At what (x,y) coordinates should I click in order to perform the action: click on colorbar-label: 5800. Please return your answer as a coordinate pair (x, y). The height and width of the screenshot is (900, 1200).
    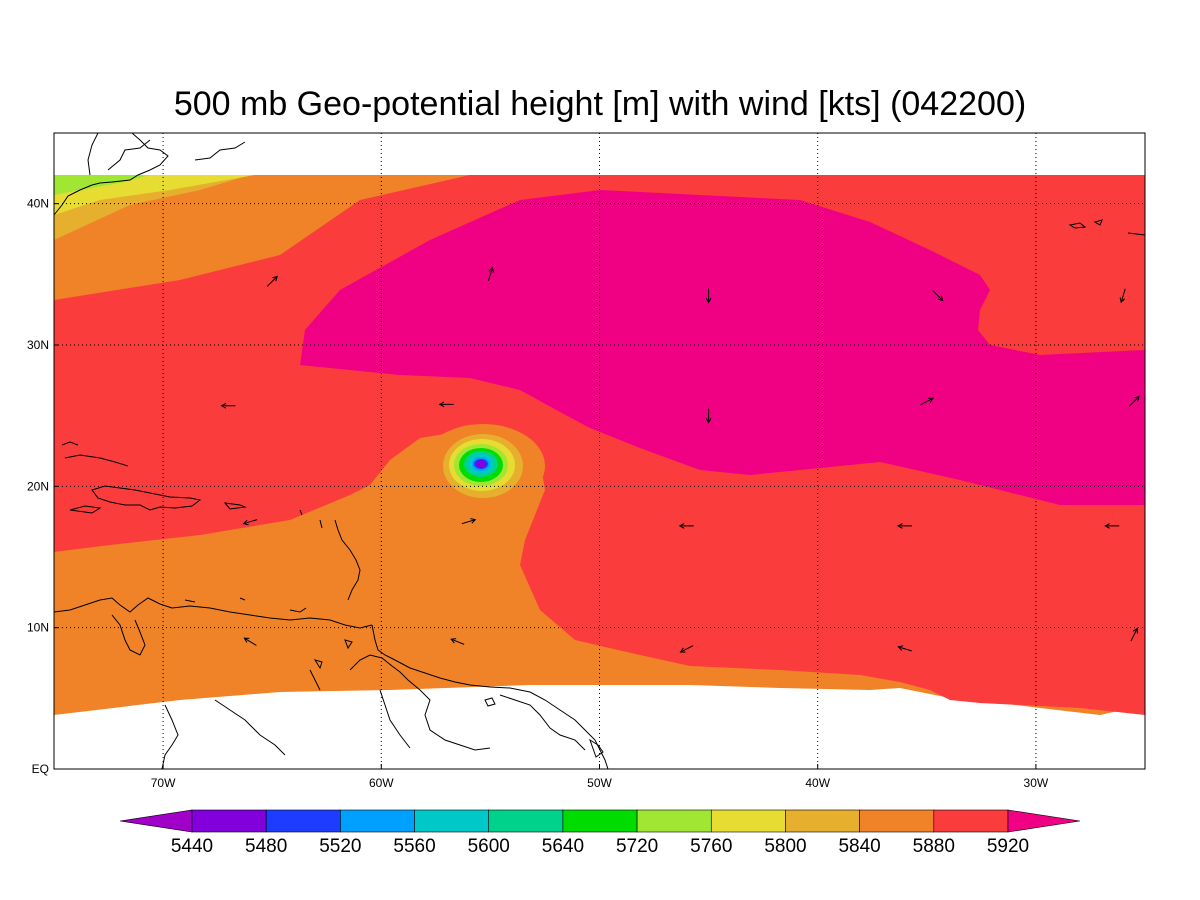
    Looking at the image, I should click on (785, 846).